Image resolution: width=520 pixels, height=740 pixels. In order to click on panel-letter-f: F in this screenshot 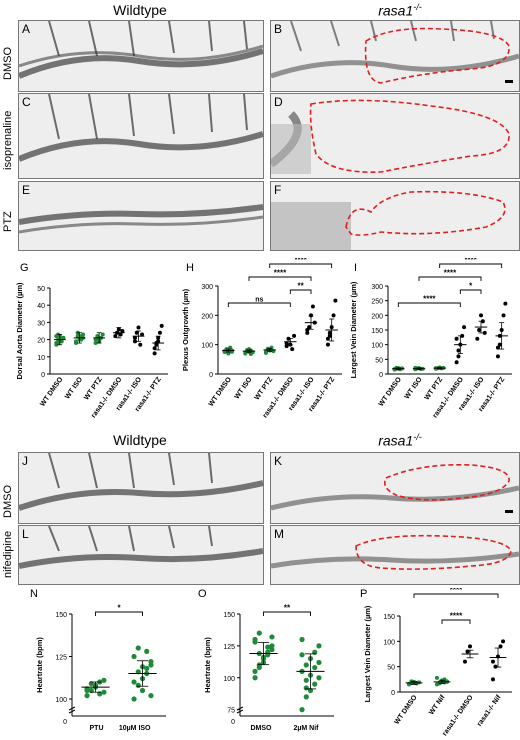, I will do `click(278, 190)`.